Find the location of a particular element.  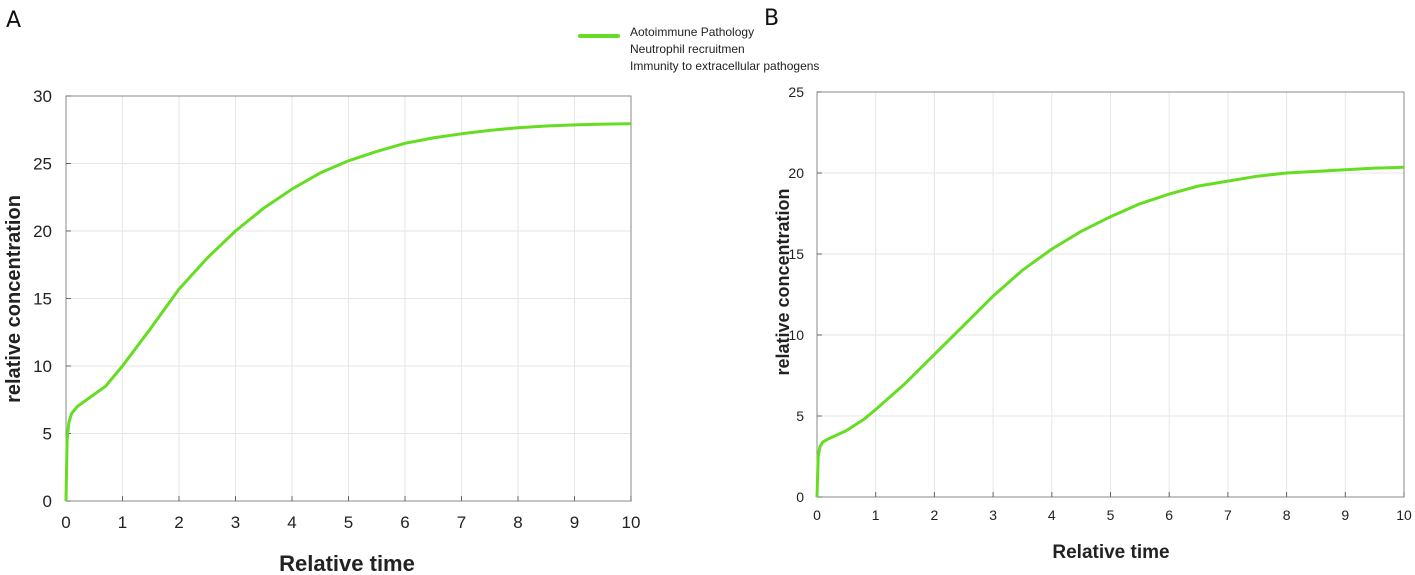

x-axis-label-b: Relative time is located at coordinates (1110, 552).